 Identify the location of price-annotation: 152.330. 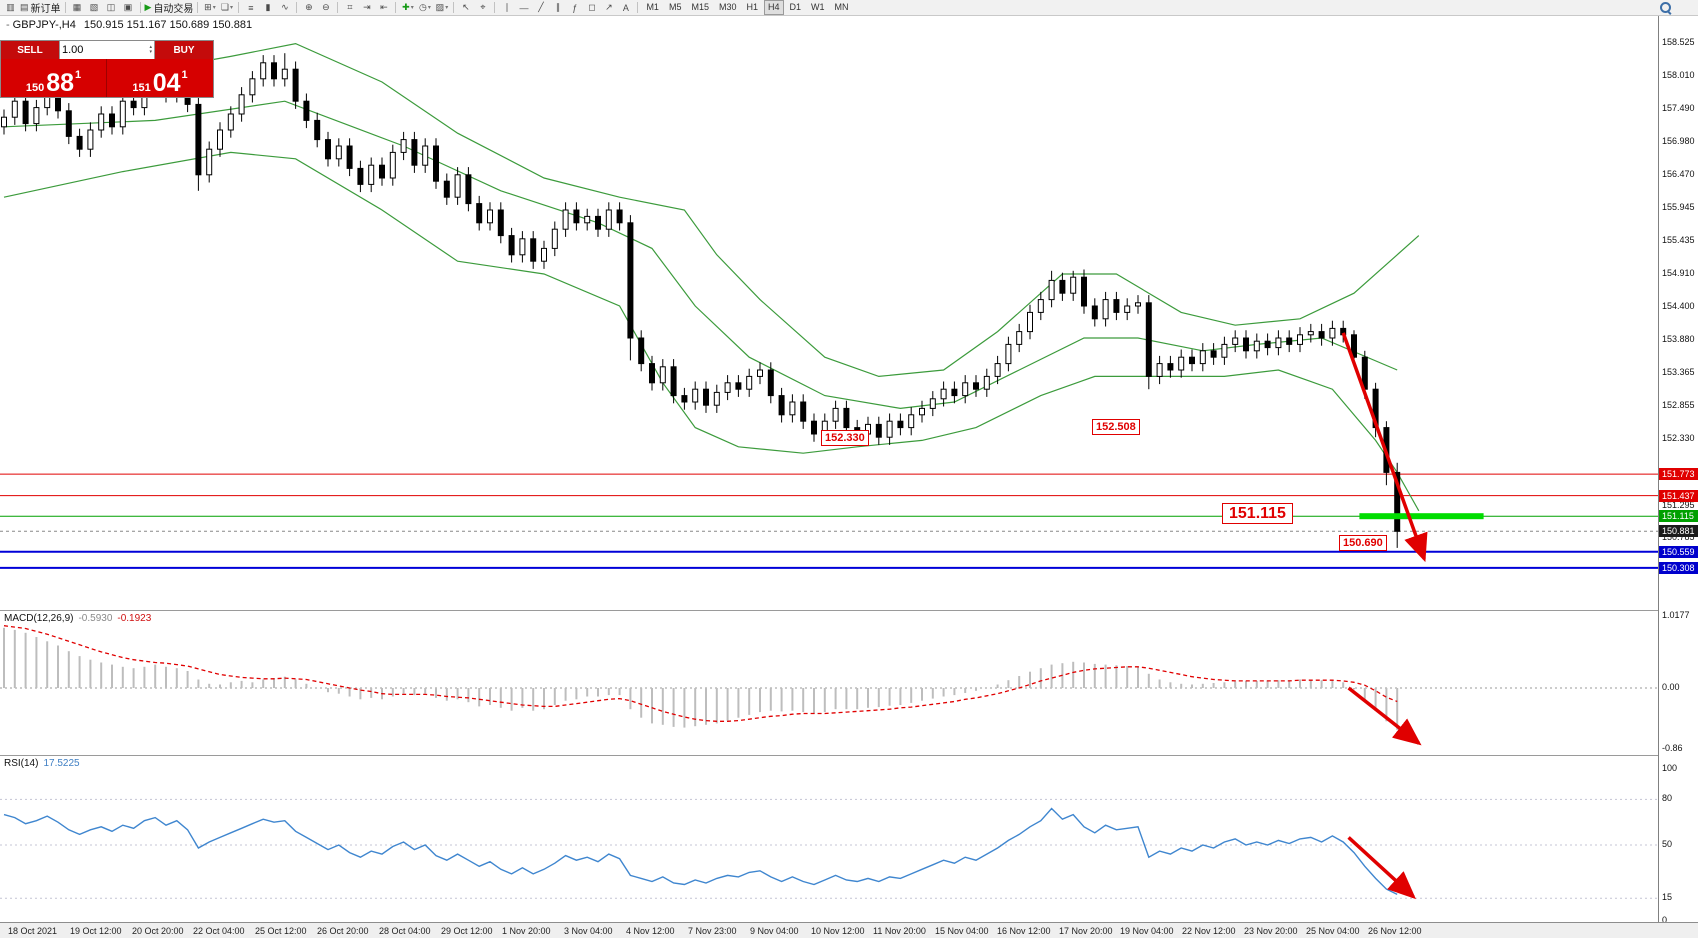
(845, 438).